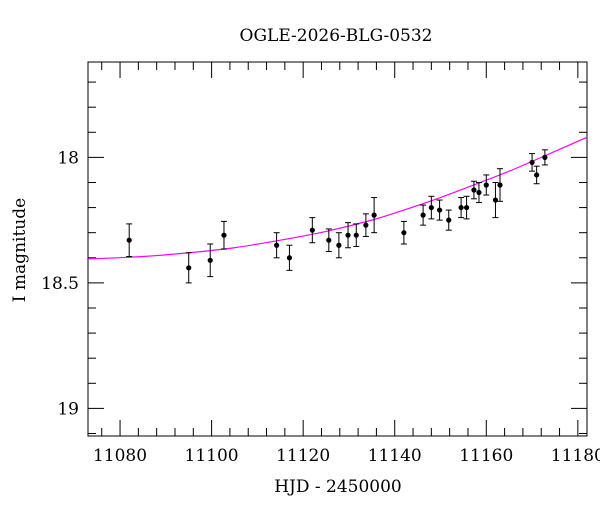 The width and height of the screenshot is (600, 512). I want to click on y-tick-label: 18.5, so click(60, 284).